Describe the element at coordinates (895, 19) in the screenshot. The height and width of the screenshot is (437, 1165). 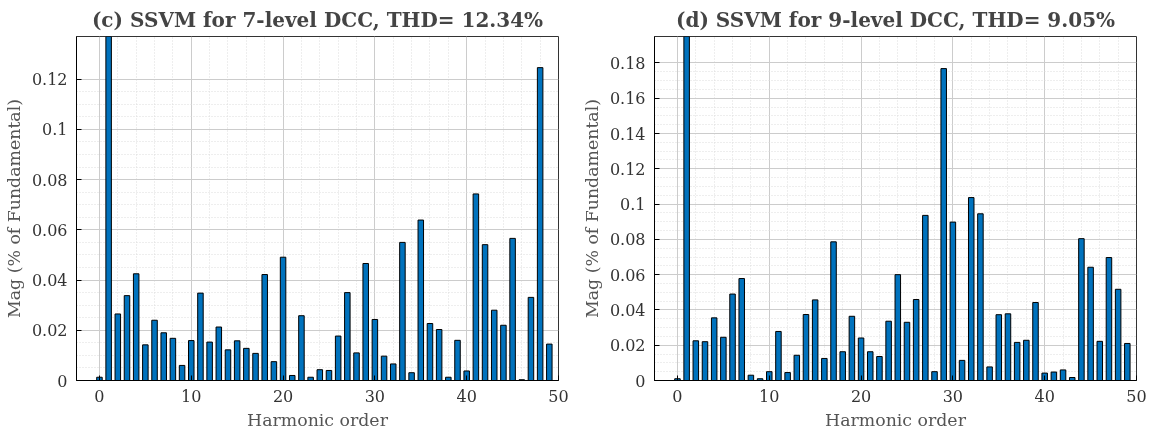
I see `chart-title: (d) SSVM for 9-level DCC, THD= 9.05%` at that location.